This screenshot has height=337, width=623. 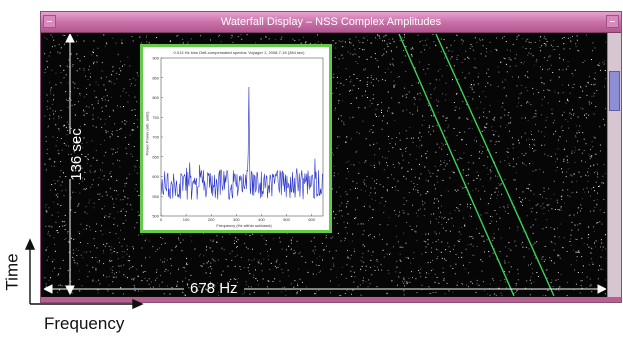 I want to click on inset-ytick-label: 750, so click(x=155, y=117).